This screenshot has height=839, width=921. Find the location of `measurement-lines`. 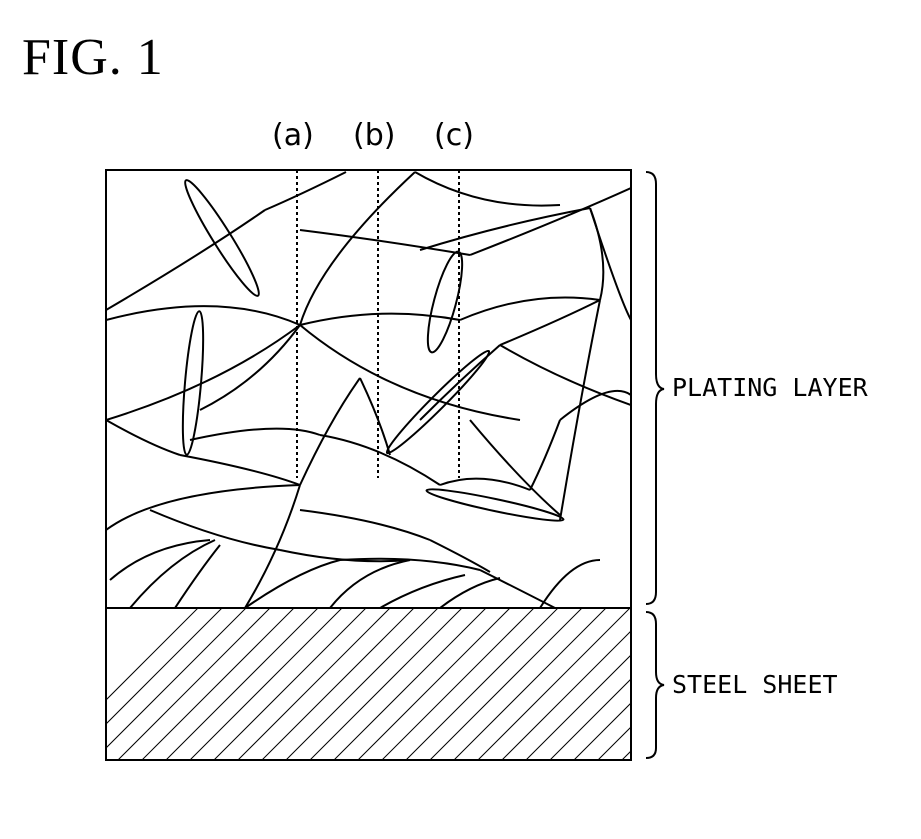

measurement-lines is located at coordinates (378, 324).